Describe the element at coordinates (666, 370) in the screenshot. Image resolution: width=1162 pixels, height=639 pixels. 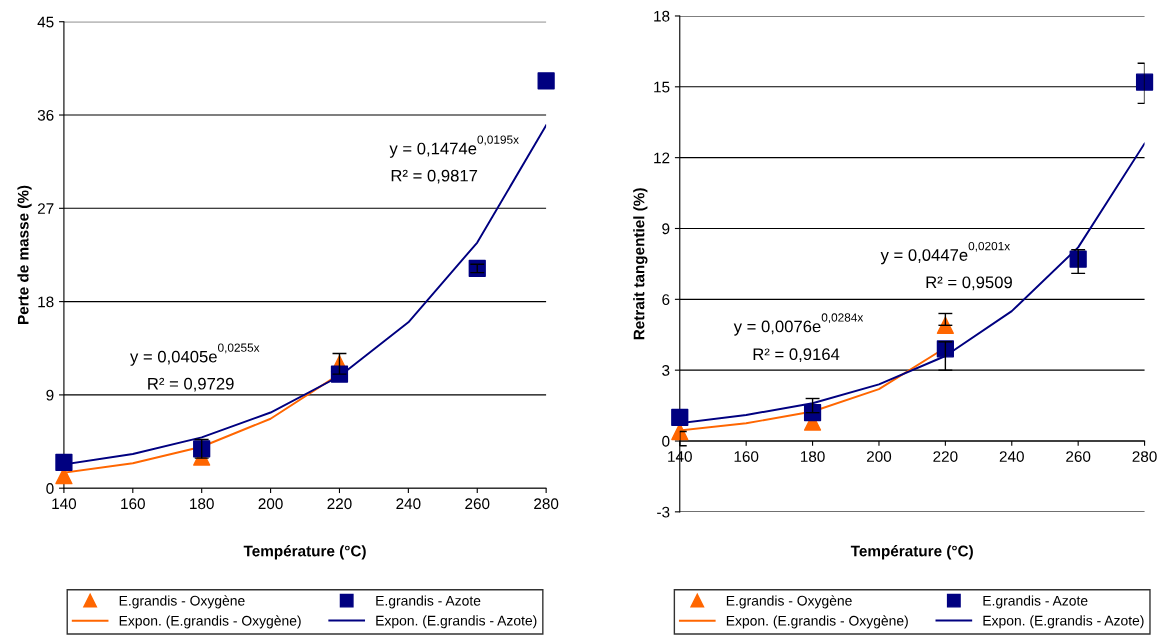
I see `y-tick-label: 3` at that location.